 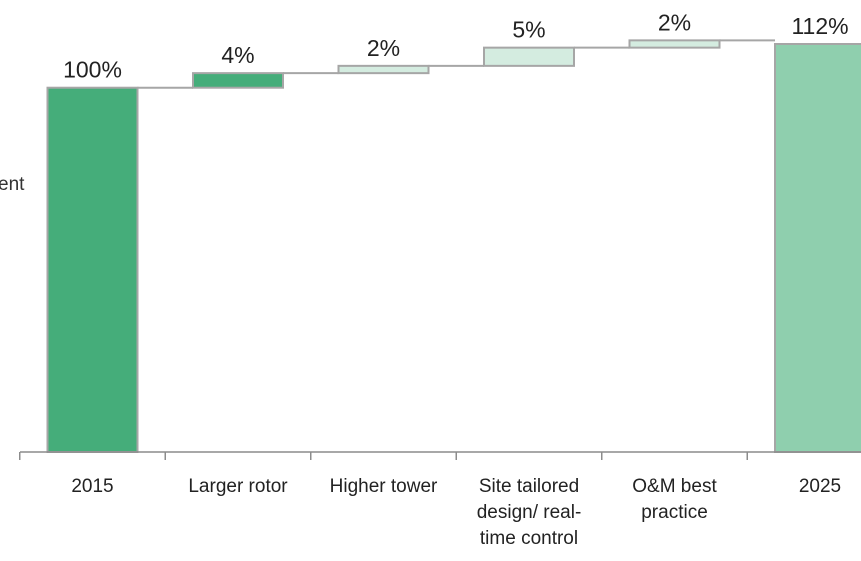 What do you see at coordinates (384, 486) in the screenshot?
I see `category-label-2: Higher tower` at bounding box center [384, 486].